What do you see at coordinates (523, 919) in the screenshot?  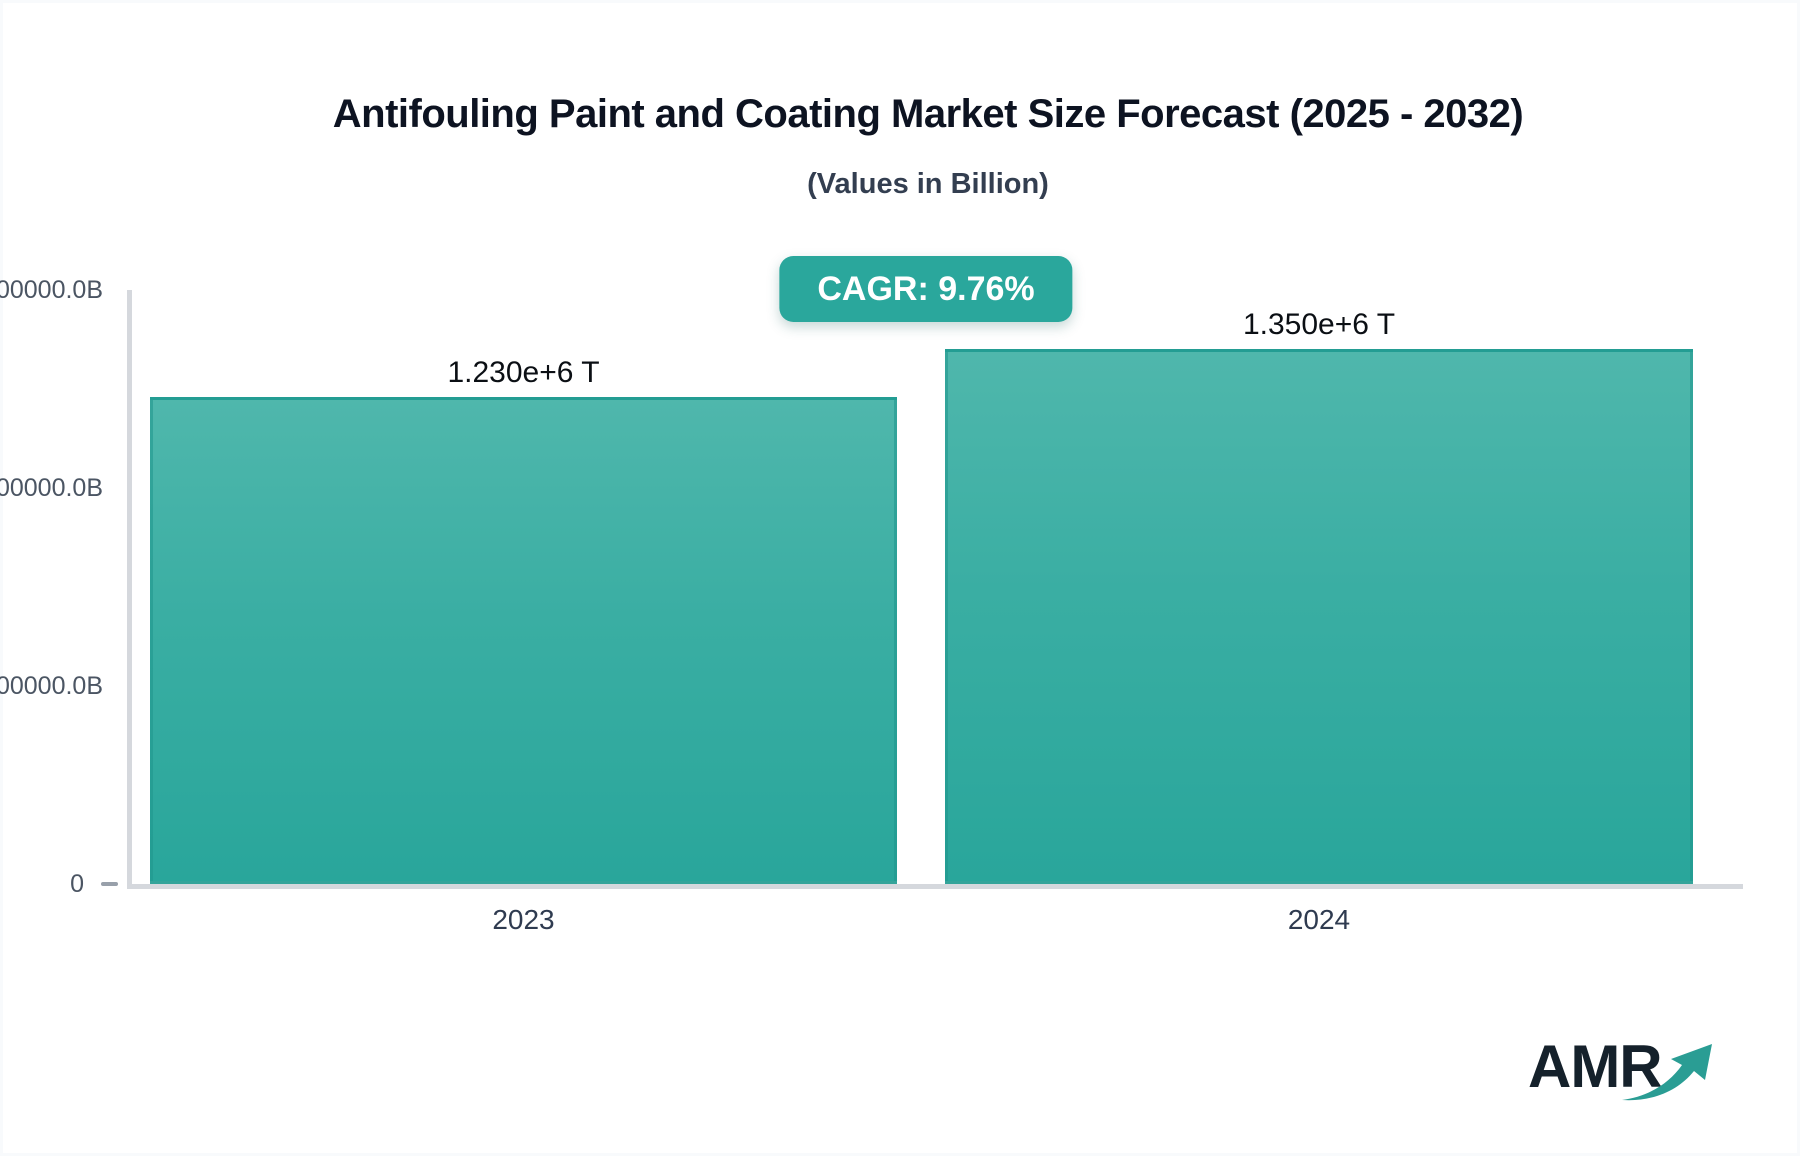 I see `x-axis-label-2023: 2023` at bounding box center [523, 919].